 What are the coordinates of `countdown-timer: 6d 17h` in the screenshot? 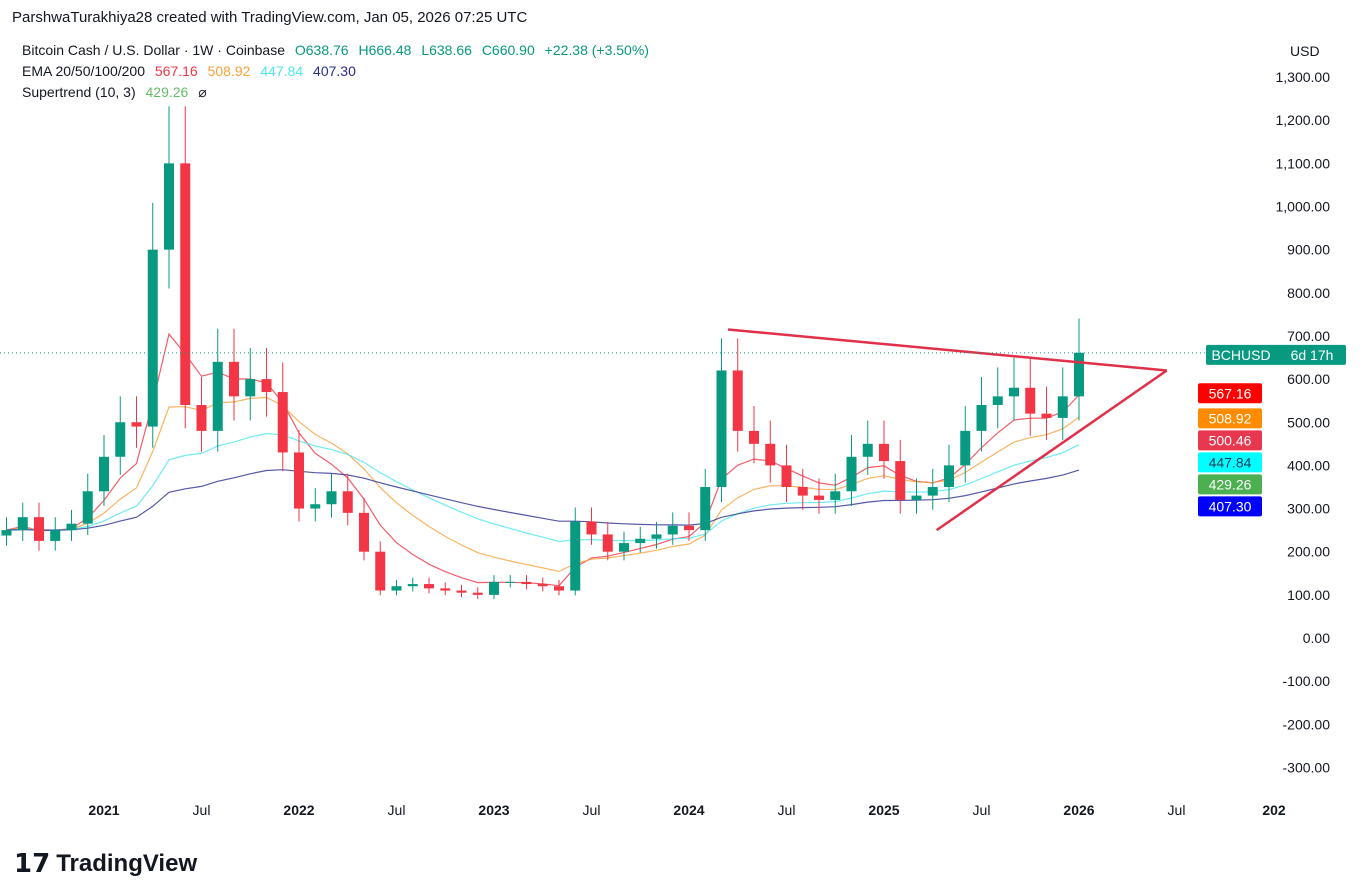 It's located at (1312, 355).